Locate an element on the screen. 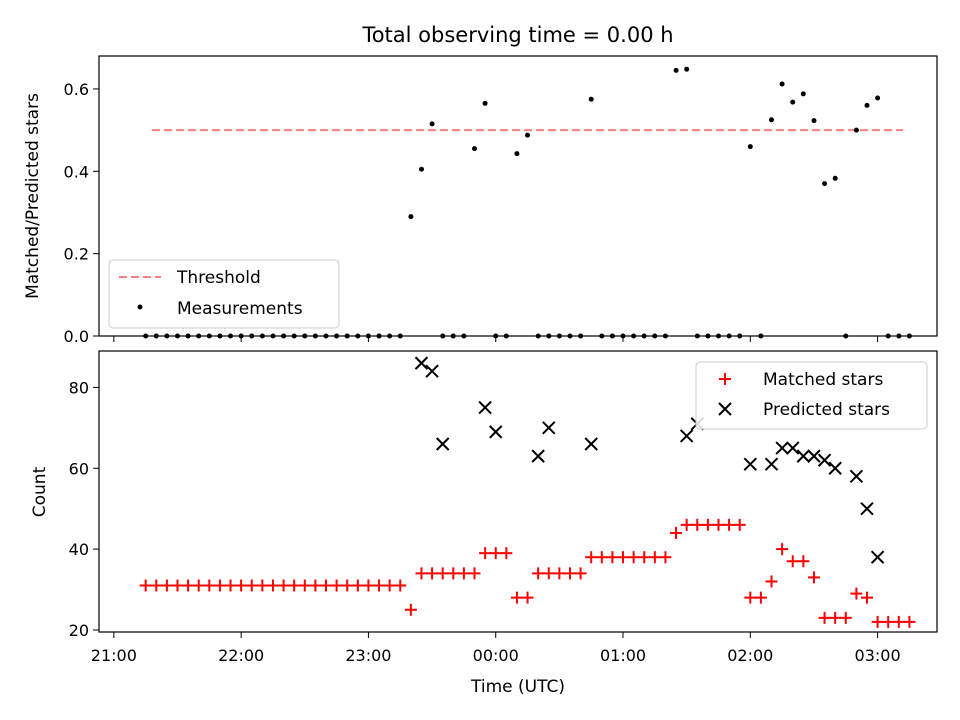  top-y-tick-label: 0.0 is located at coordinates (76, 336).